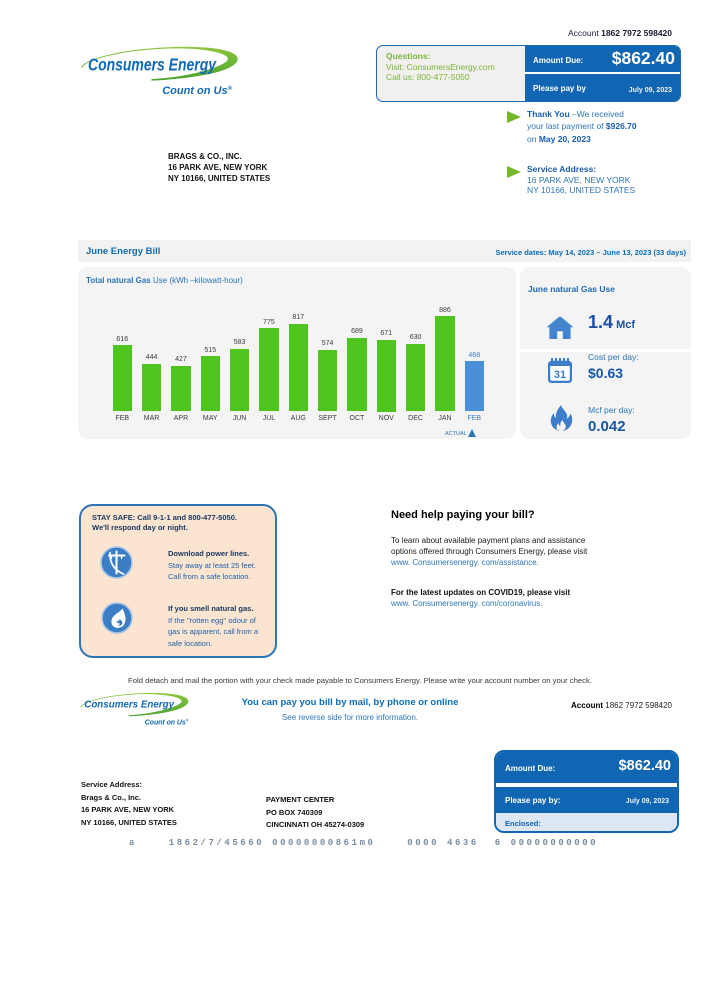  I want to click on svg-text: 31, so click(560, 375).